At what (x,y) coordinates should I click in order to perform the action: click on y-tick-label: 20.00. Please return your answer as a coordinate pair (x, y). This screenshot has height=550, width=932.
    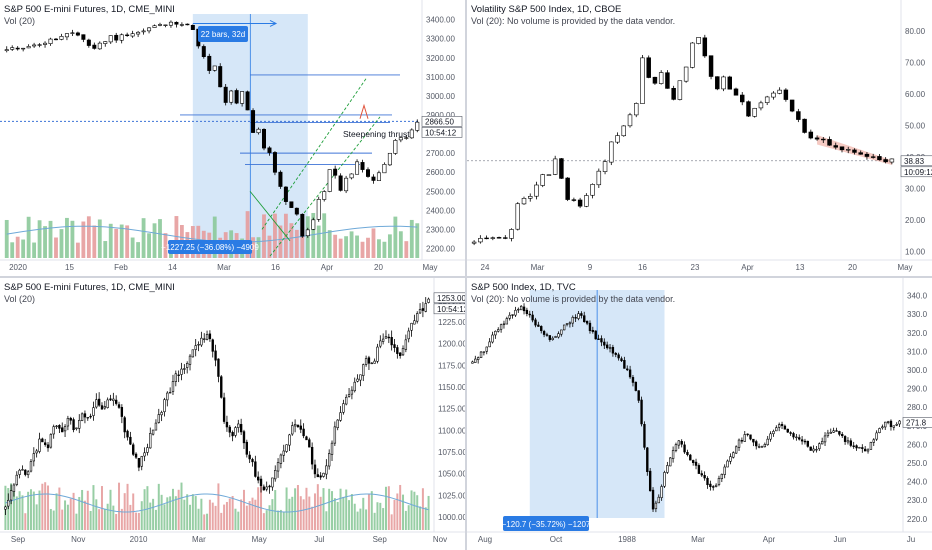
    Looking at the image, I should click on (915, 220).